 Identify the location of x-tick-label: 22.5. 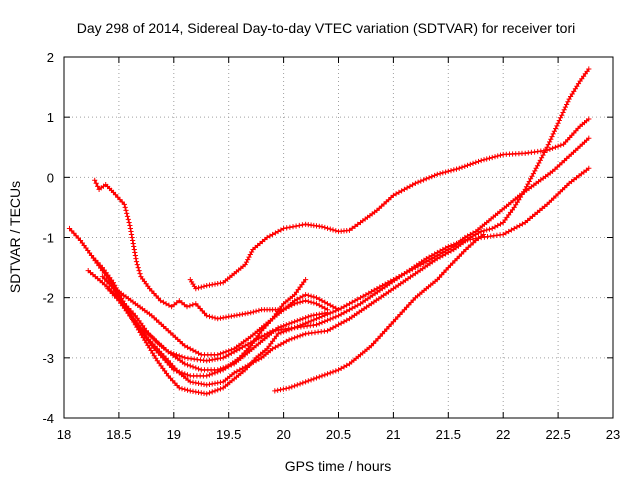
(557, 434).